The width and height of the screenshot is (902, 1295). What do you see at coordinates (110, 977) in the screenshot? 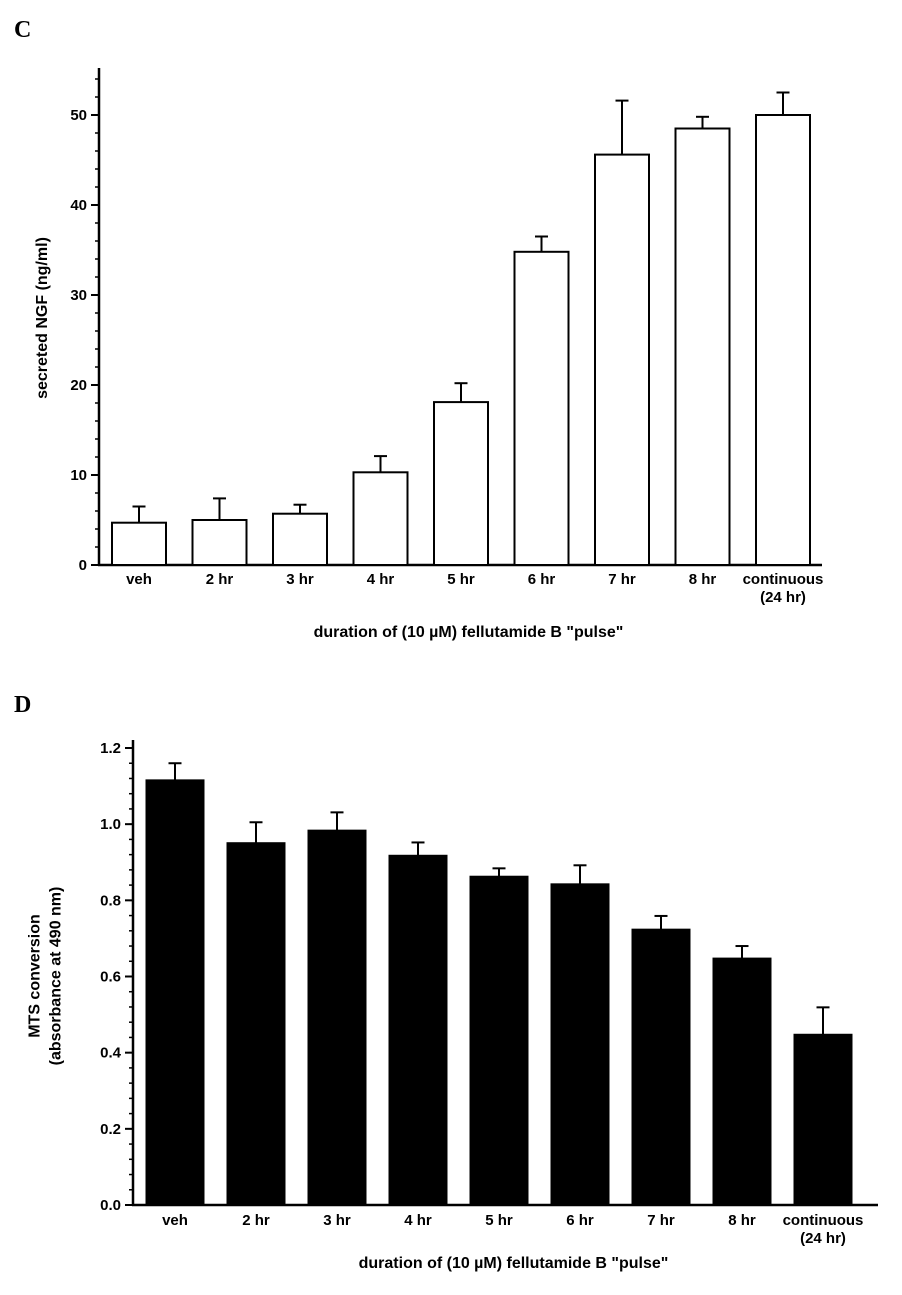
I see `y-tick-label: 0.6` at bounding box center [110, 977].